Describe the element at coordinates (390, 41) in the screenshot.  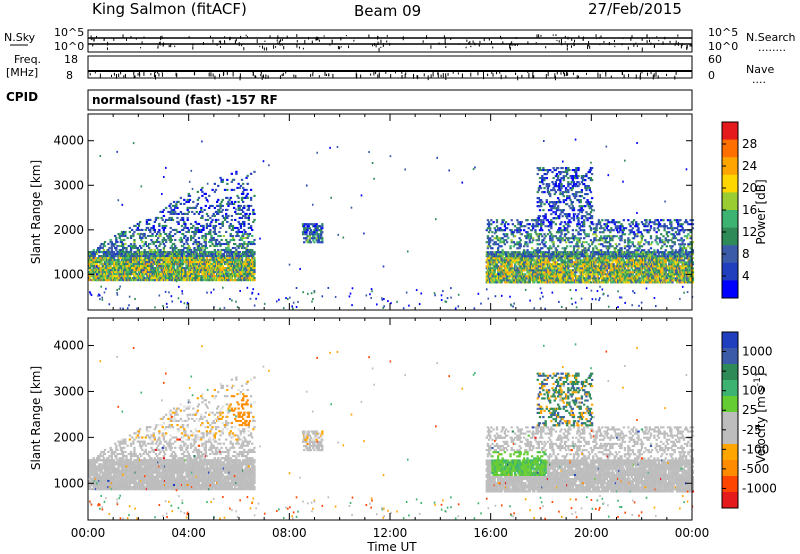
I see `nsky-strip` at that location.